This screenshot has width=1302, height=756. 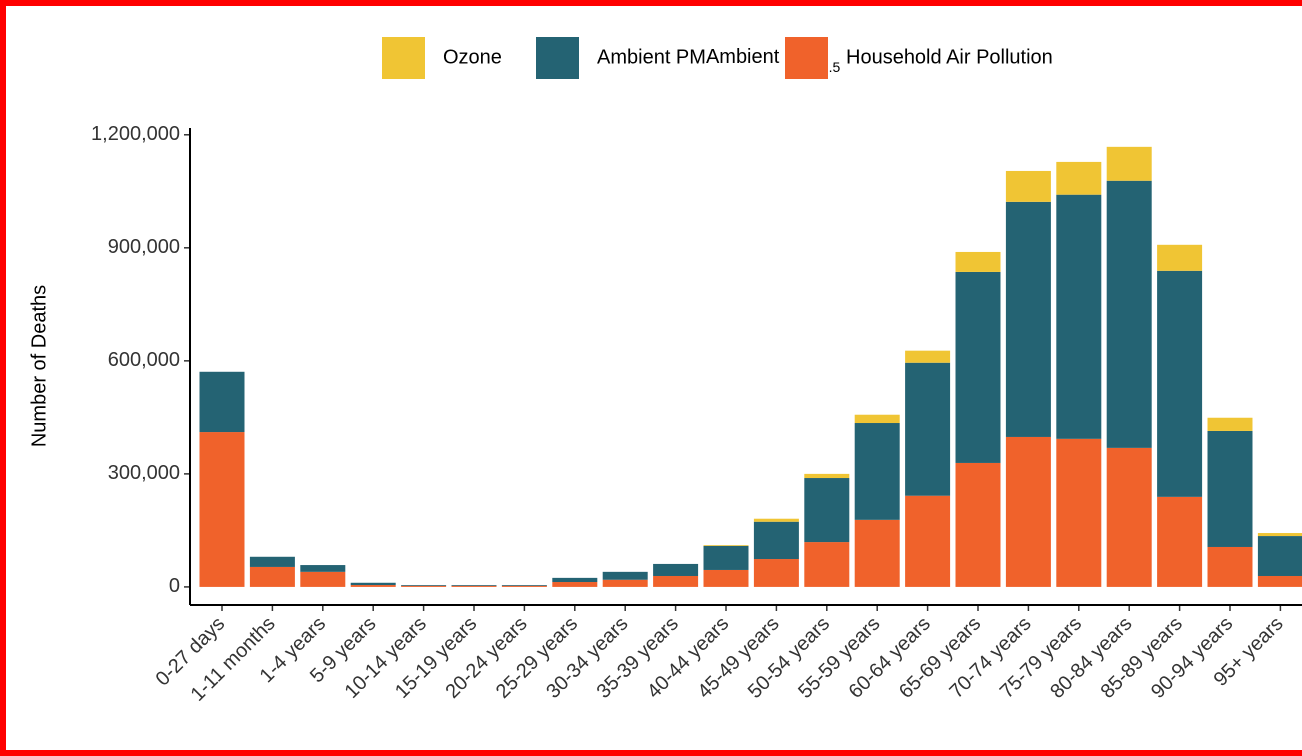 I want to click on y-tick-label: 300,000, so click(x=144, y=473).